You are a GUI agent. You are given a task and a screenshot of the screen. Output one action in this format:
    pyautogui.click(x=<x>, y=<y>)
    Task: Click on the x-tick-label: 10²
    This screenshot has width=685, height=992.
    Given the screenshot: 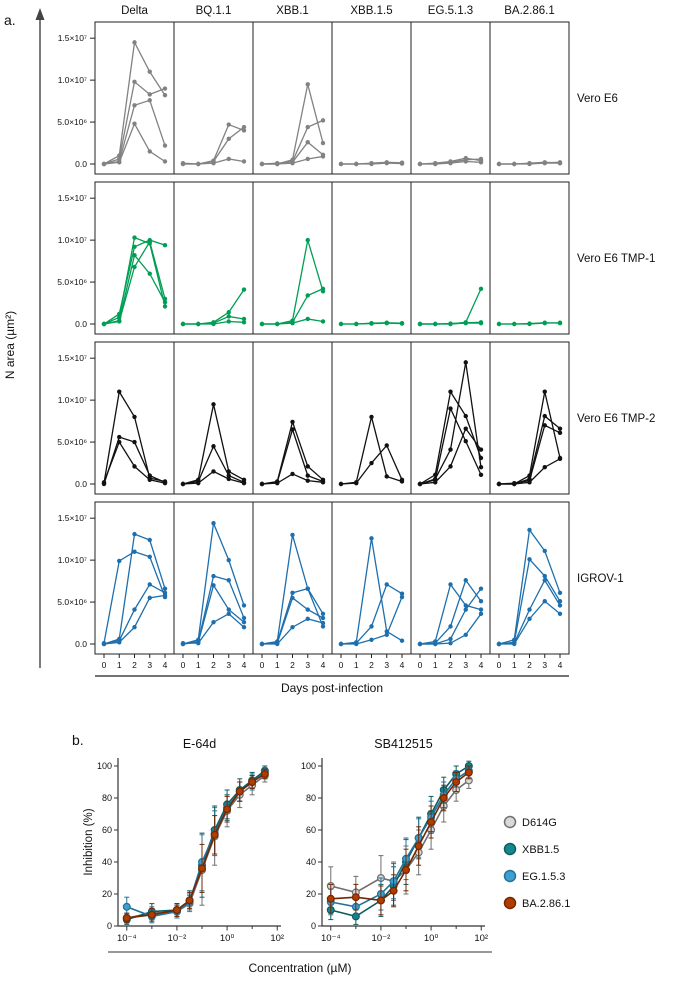 What is the action you would take?
    pyautogui.click(x=481, y=938)
    